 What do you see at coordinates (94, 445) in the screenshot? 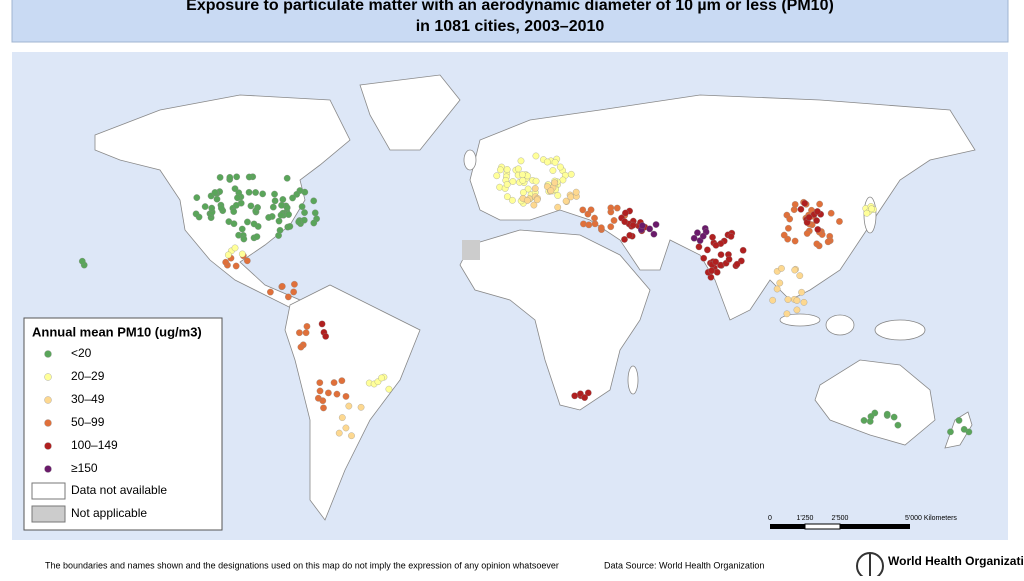
I see `legend-label: 100–149` at bounding box center [94, 445].